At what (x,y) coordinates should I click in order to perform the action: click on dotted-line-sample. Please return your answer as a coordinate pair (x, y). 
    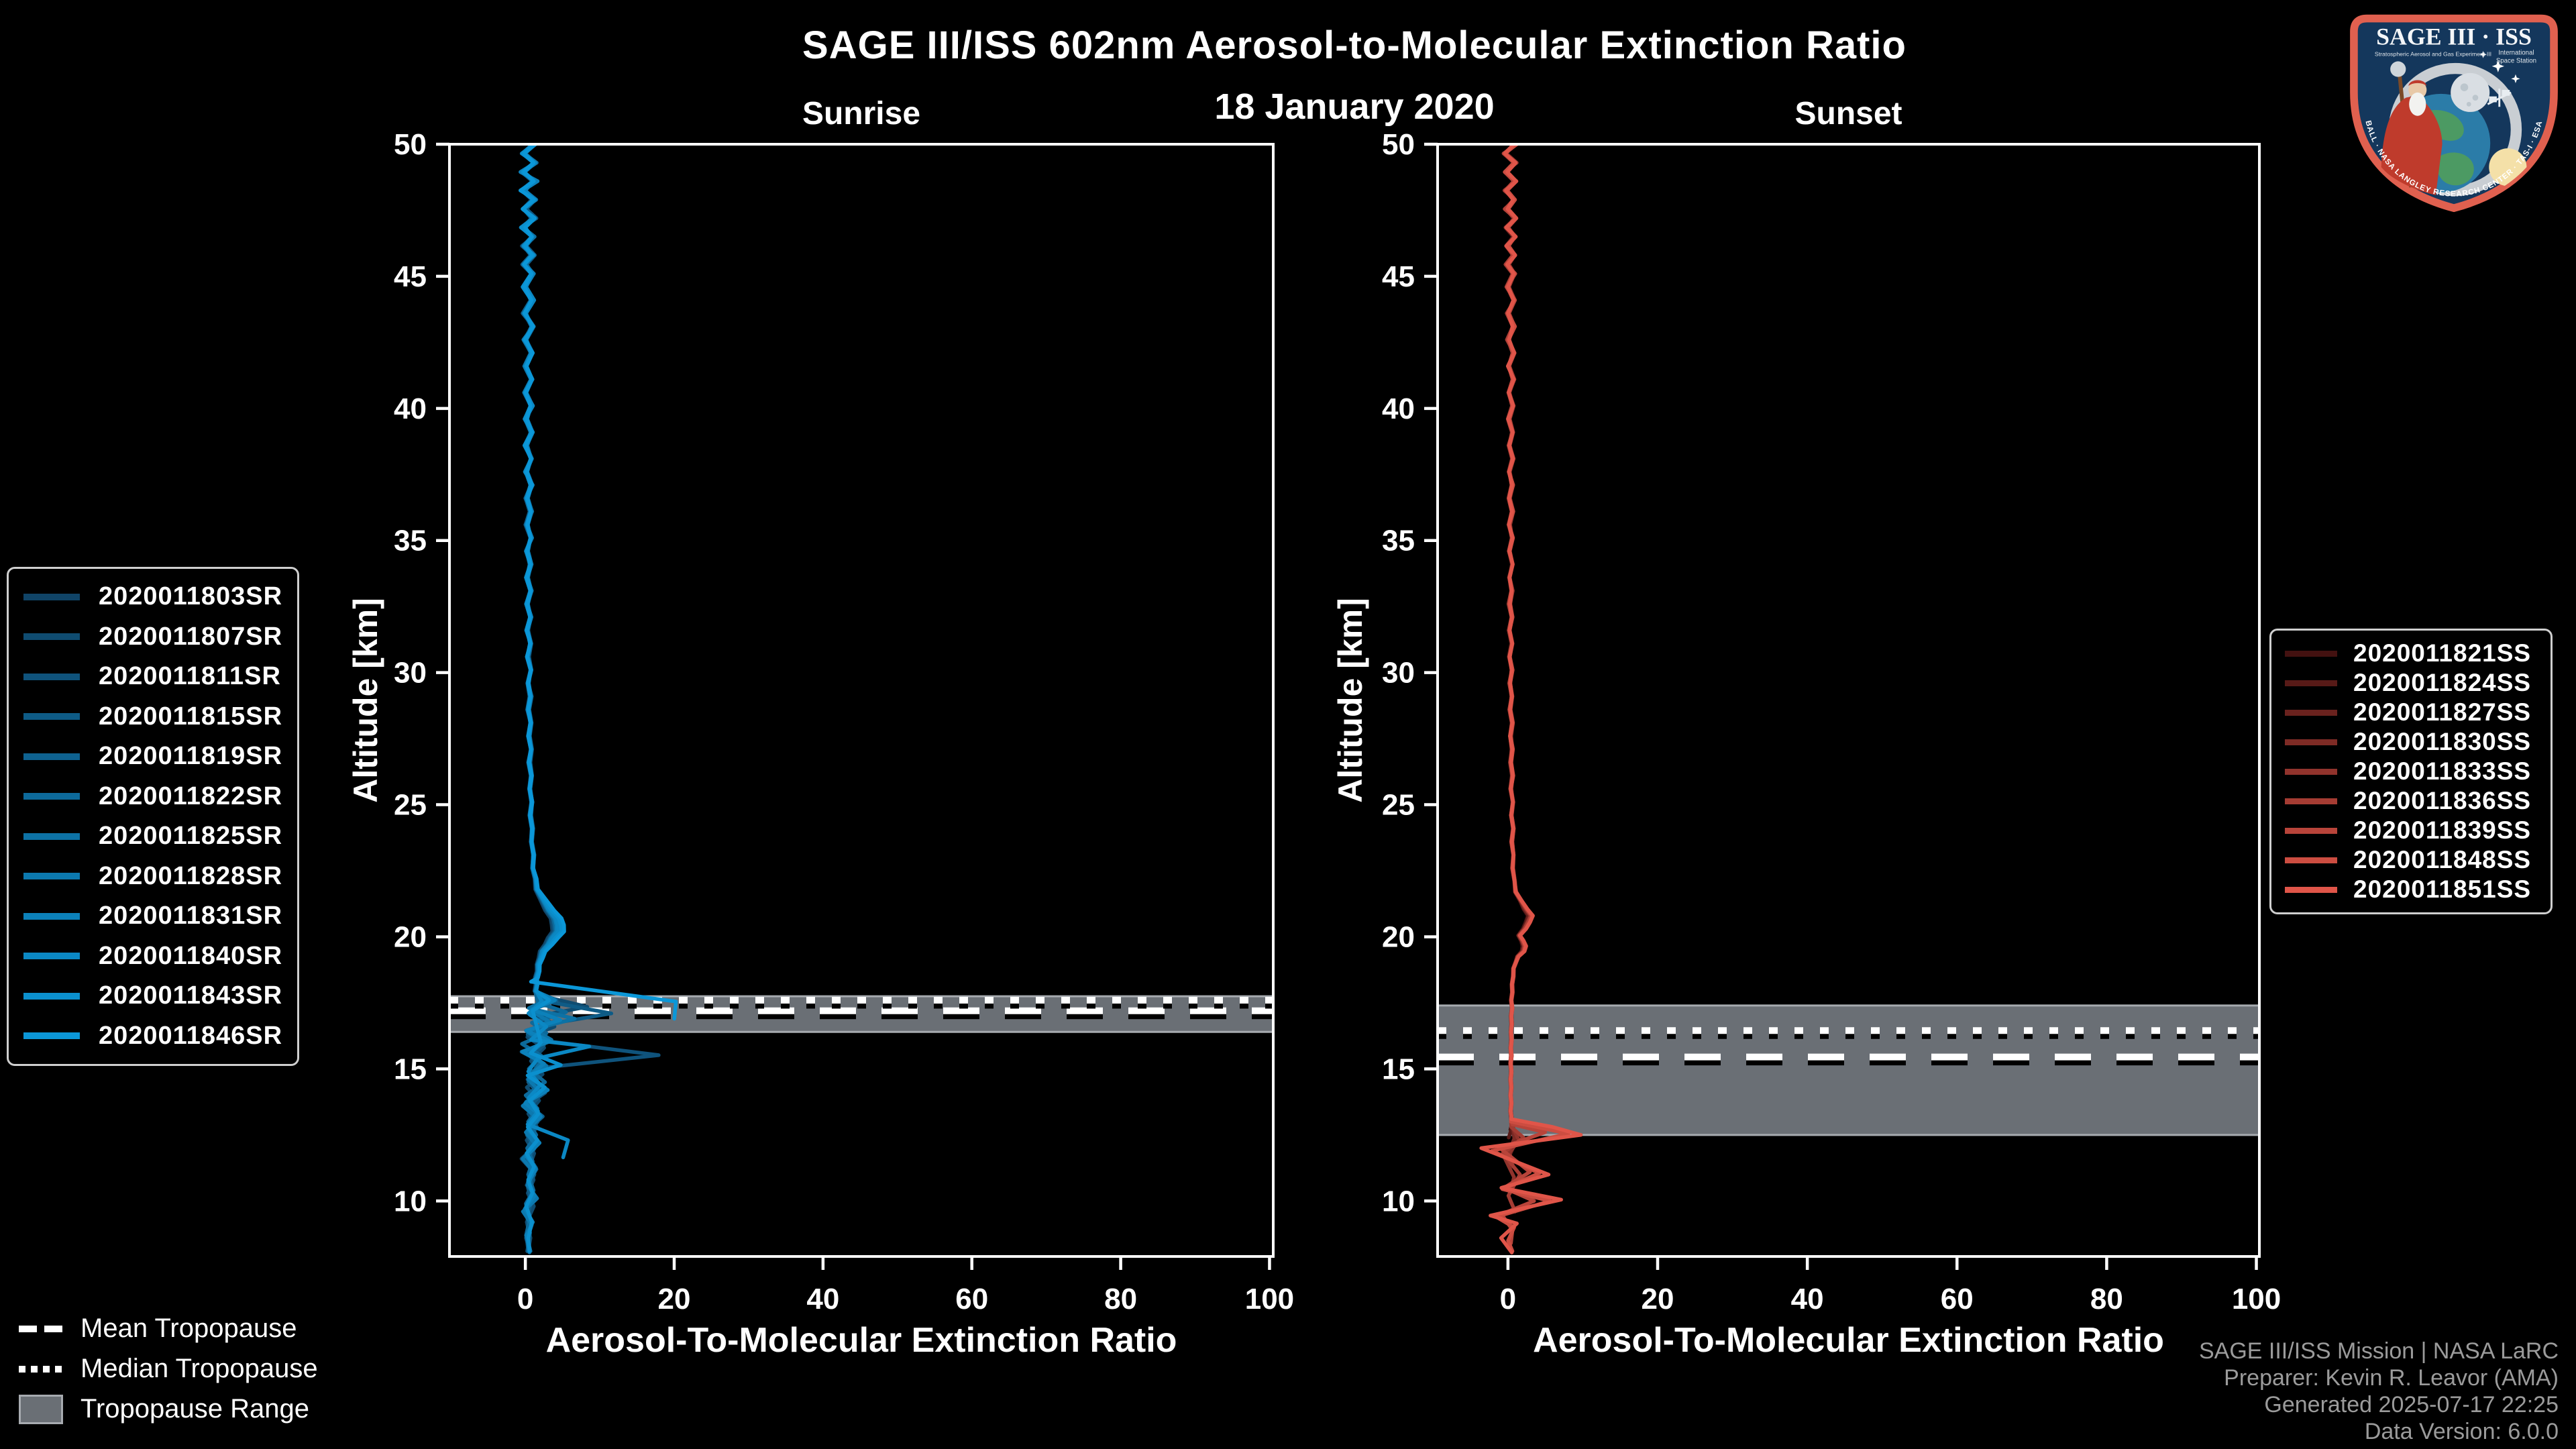
    Looking at the image, I should click on (41, 1369).